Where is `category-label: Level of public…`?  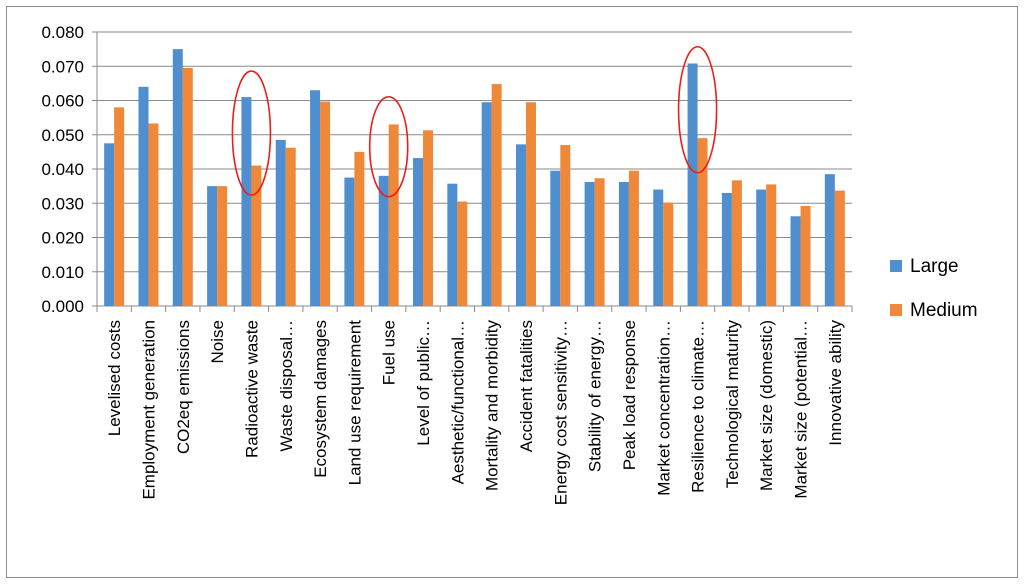
category-label: Level of public… is located at coordinates (423, 383).